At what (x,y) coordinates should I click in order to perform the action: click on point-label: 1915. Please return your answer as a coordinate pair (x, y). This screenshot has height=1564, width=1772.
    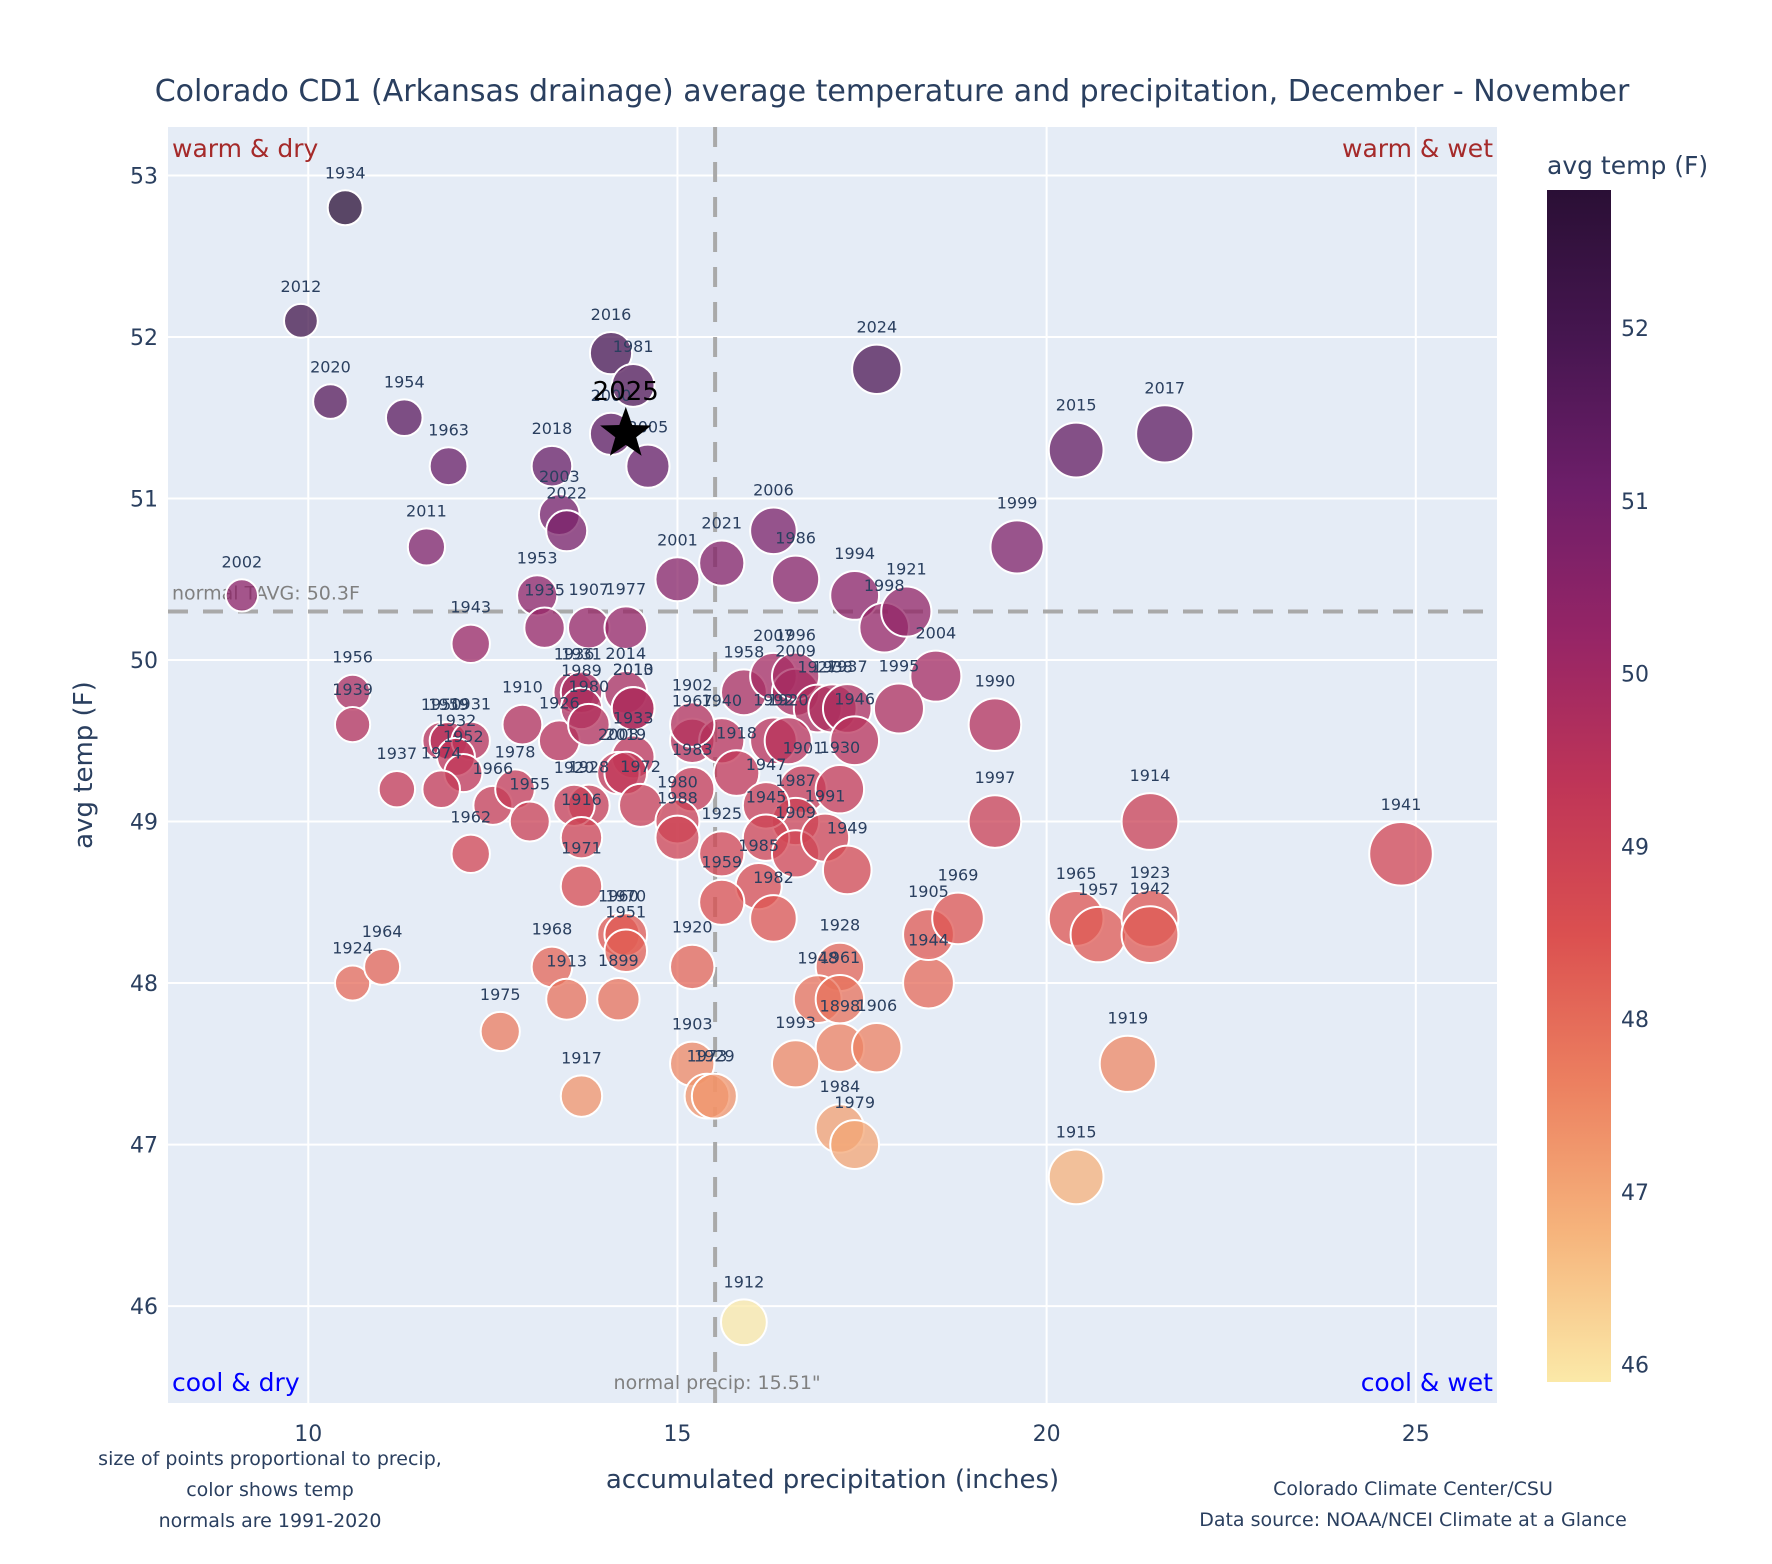
    Looking at the image, I should click on (1076, 1131).